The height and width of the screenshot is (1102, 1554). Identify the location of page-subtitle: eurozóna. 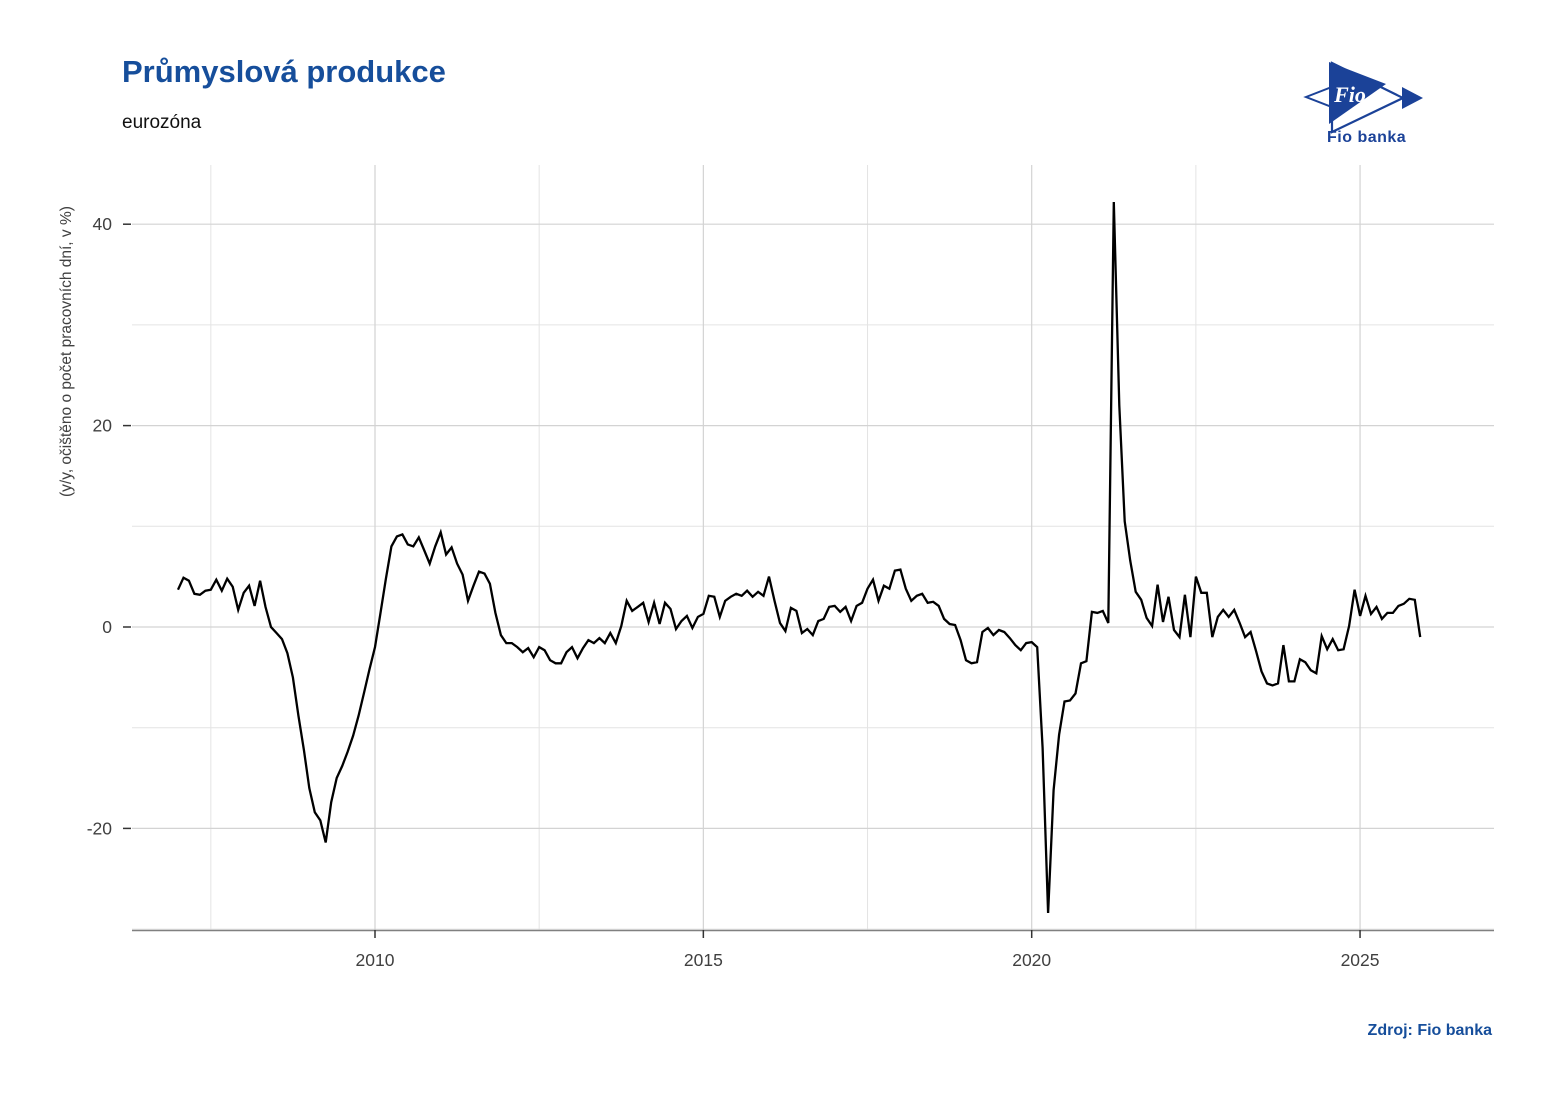
(162, 122).